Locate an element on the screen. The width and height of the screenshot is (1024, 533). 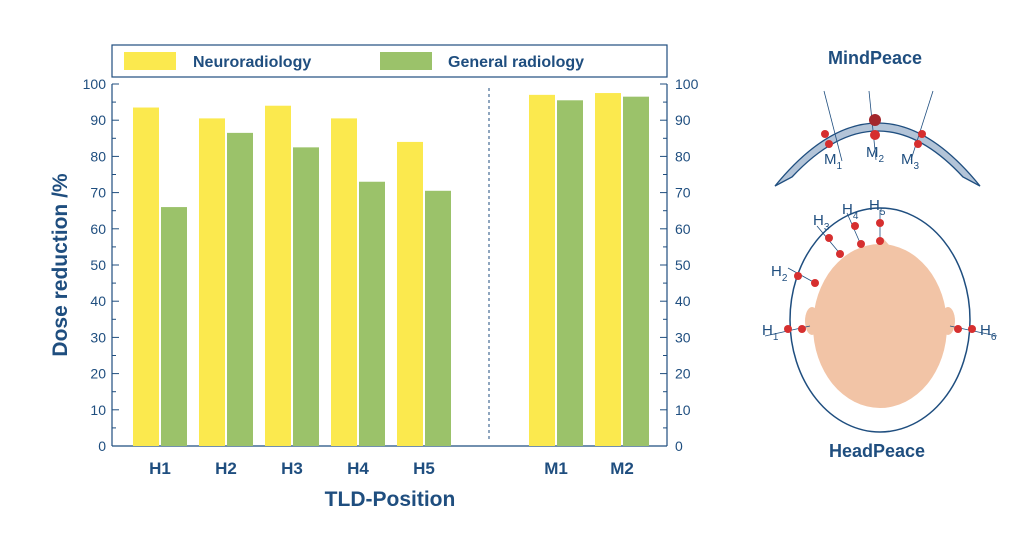
x-tick-label-h5: H5 is located at coordinates (424, 468).